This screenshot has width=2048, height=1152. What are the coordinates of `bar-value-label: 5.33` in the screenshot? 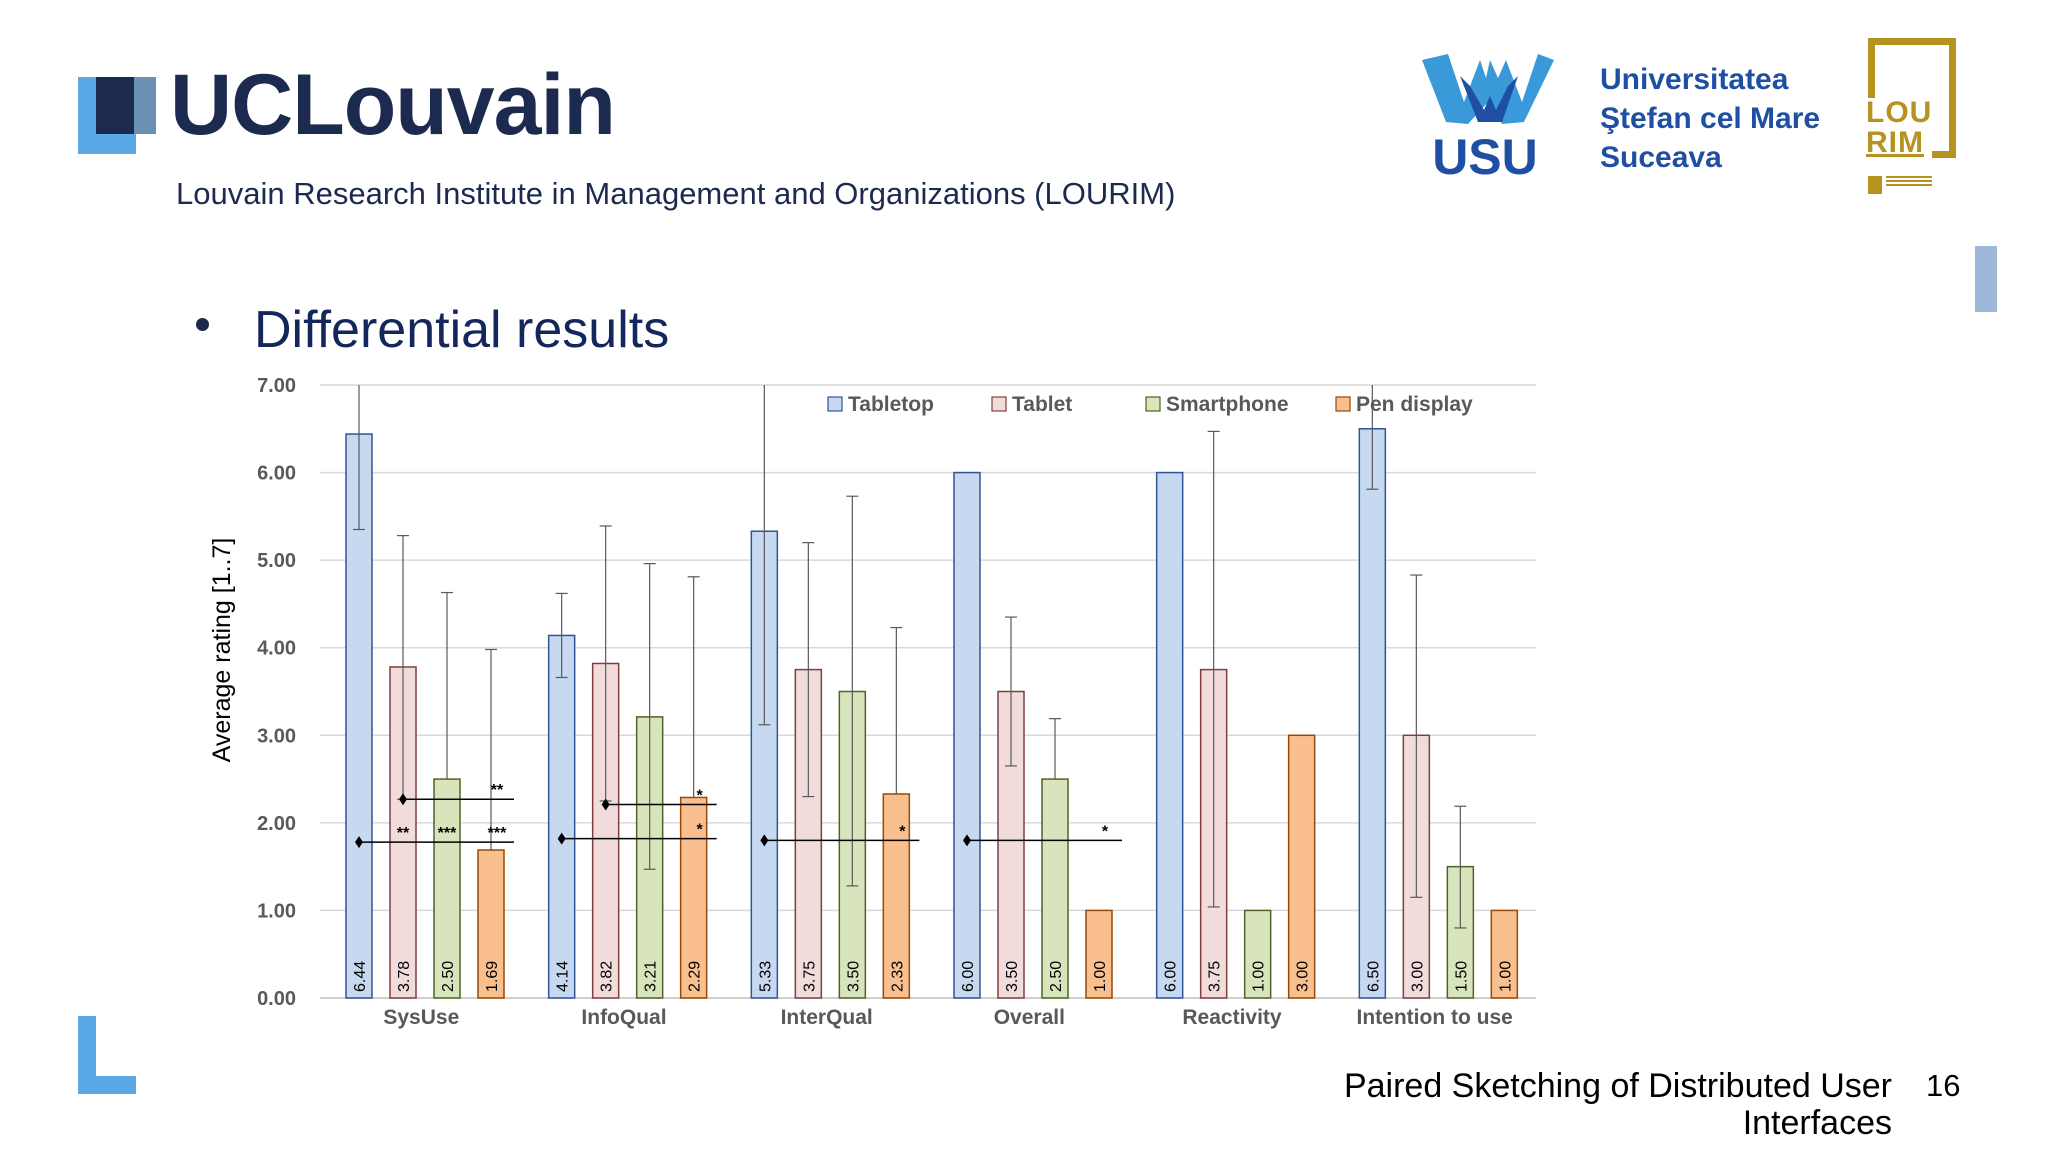 It's located at (765, 976).